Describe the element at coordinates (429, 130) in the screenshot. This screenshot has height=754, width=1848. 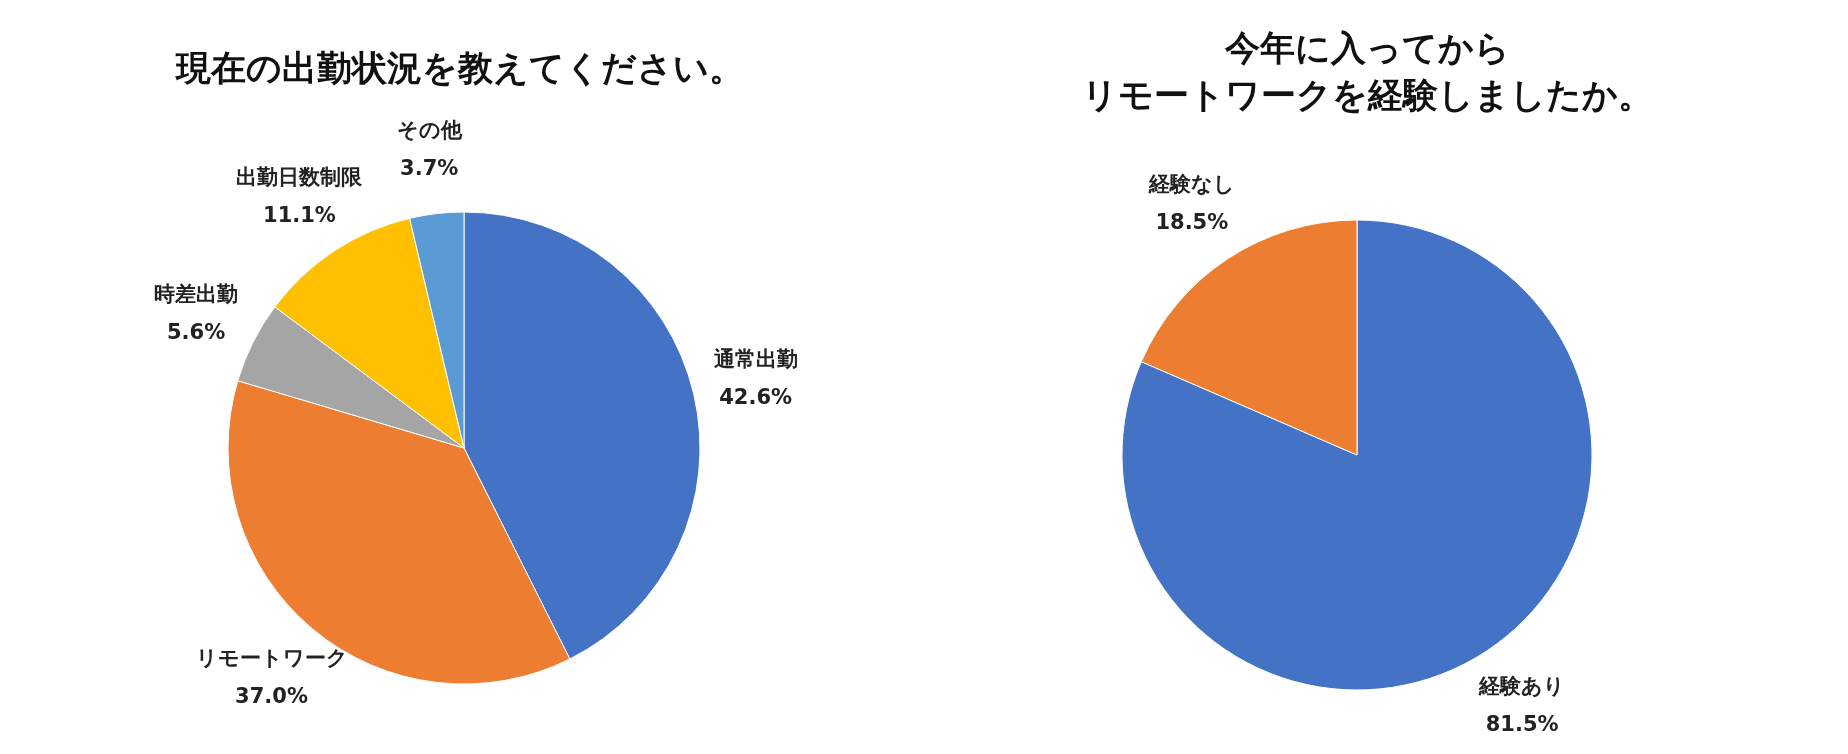
I see `slice-label: その他` at that location.